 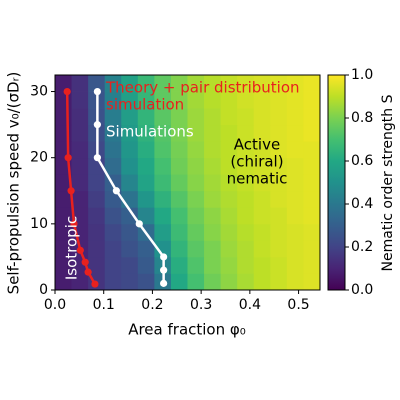 I want to click on x-tick-label: 0.4, so click(x=250, y=305).